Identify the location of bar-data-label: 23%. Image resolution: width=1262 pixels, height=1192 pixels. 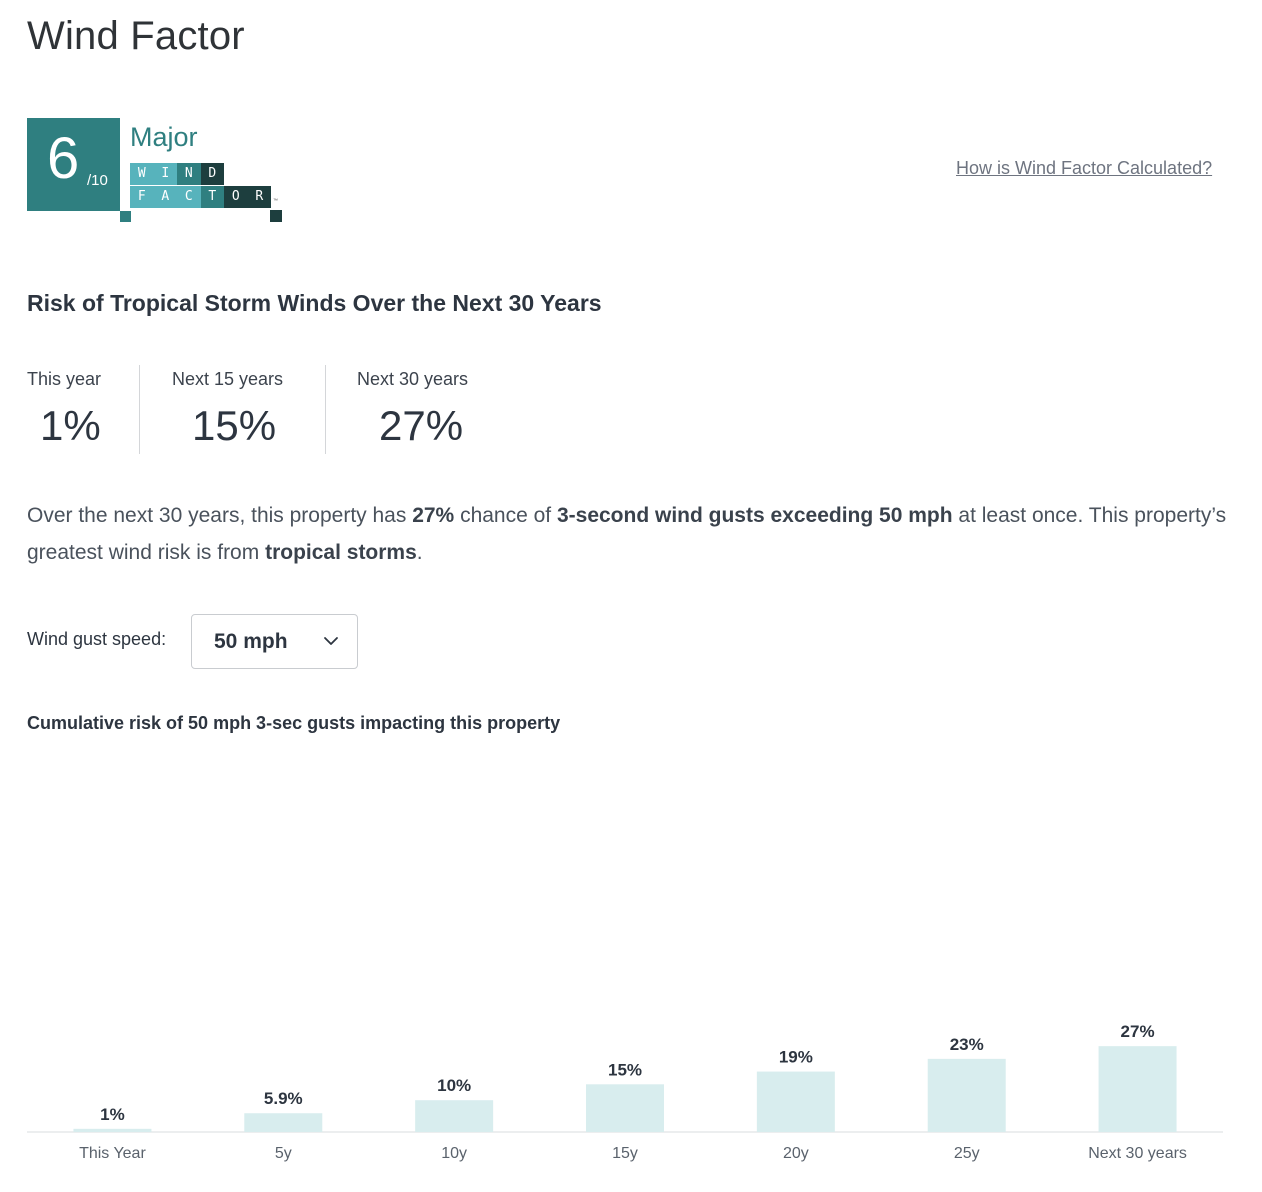
(967, 1044).